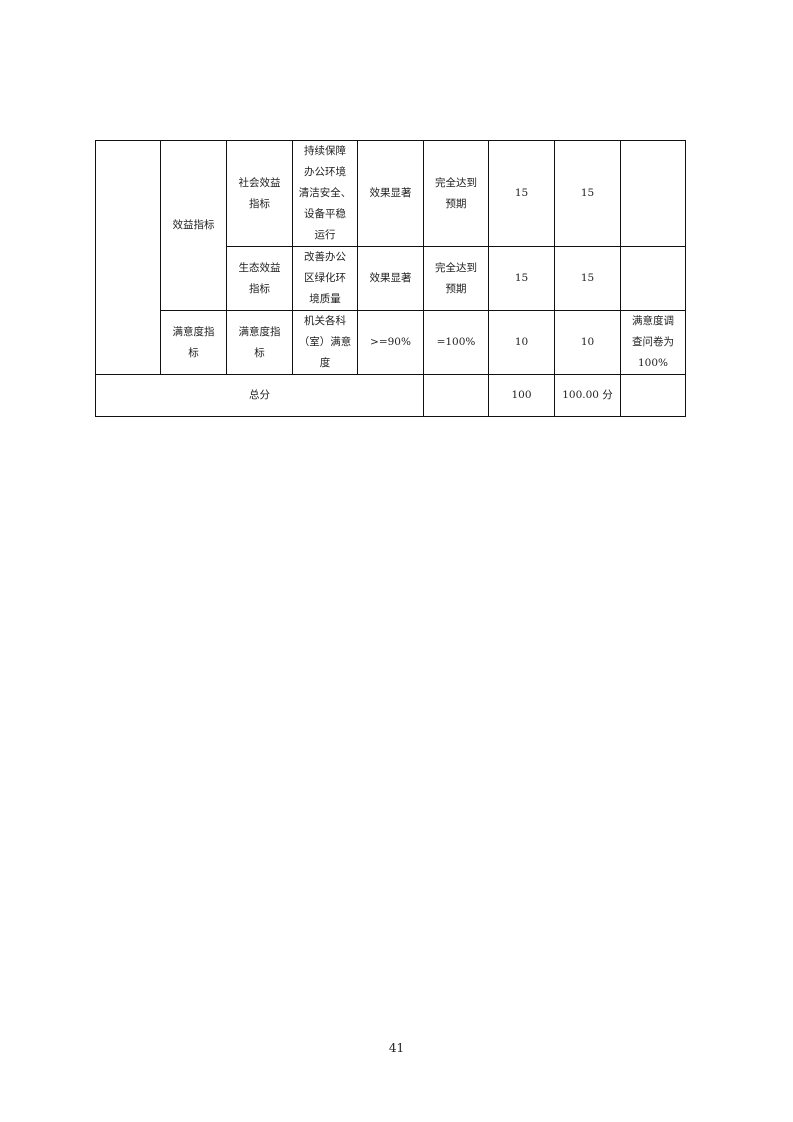 This screenshot has height=1122, width=793. I want to click on total-score: 100.00 分, so click(587, 395).